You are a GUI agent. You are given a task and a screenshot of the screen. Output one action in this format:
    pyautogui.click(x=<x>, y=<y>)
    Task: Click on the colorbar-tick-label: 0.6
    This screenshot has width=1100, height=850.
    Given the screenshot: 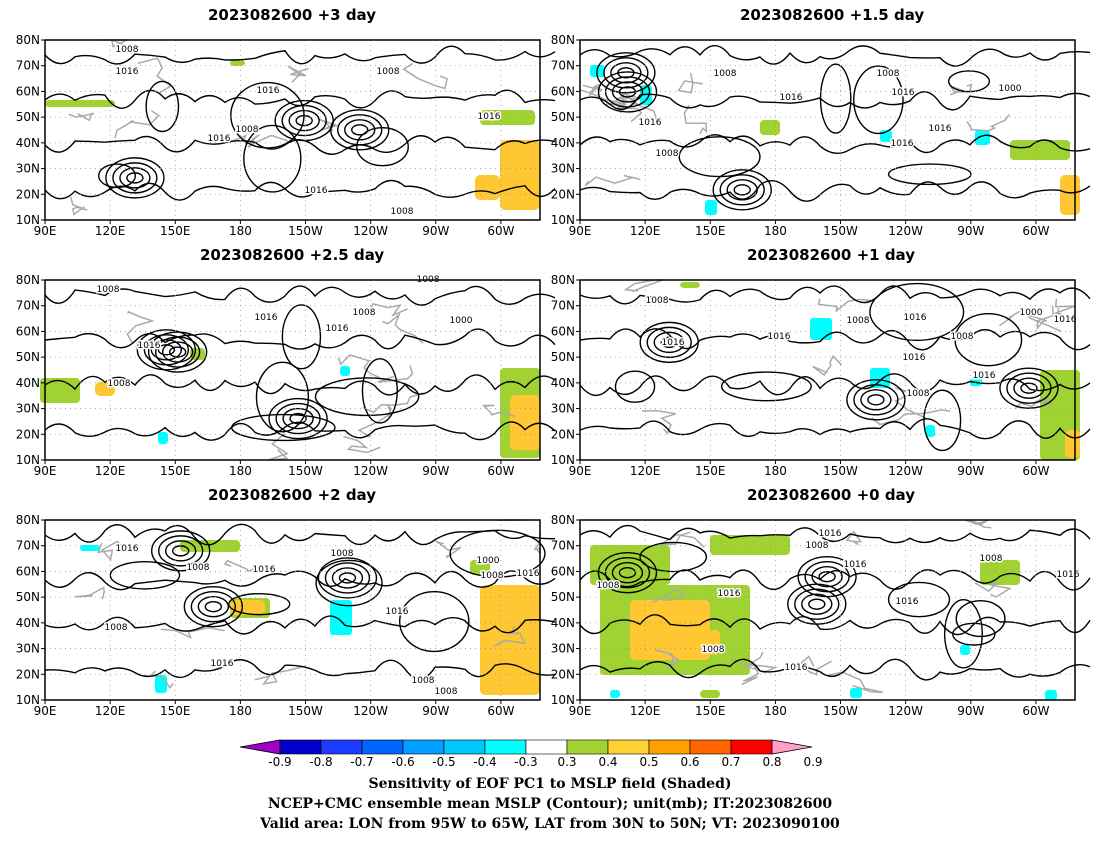 What is the action you would take?
    pyautogui.click(x=689, y=762)
    